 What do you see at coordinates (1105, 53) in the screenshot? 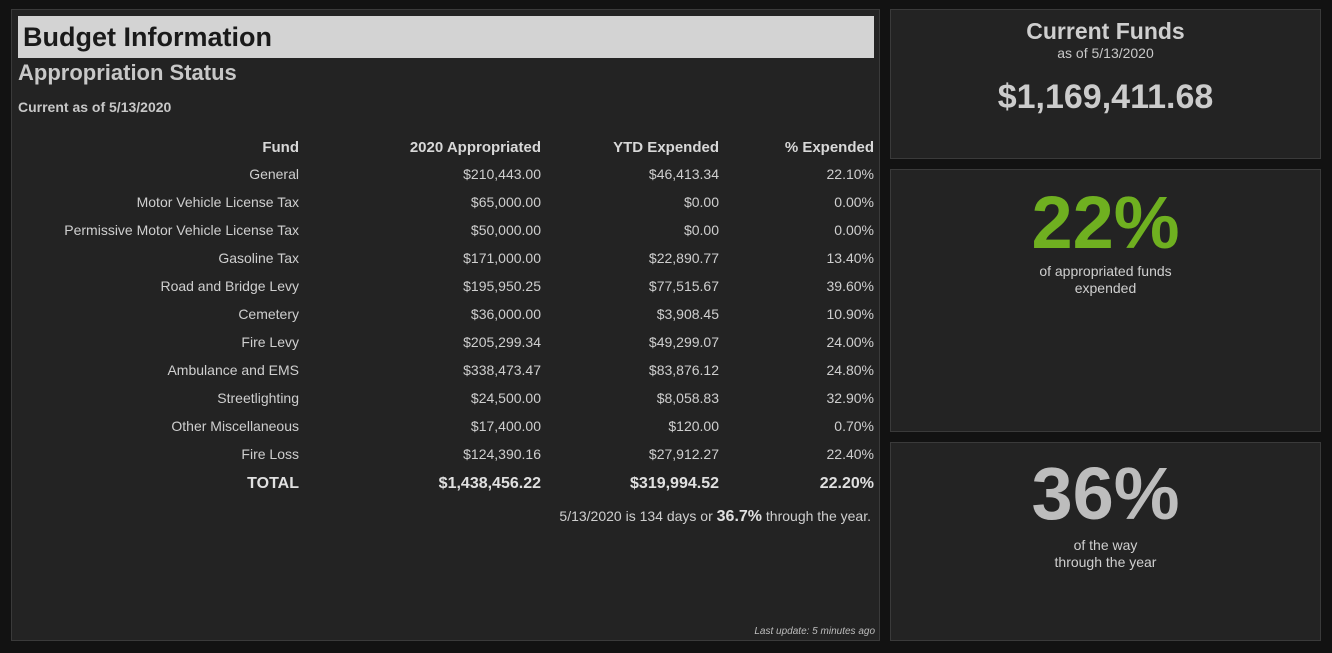
I see `current-funds-date: as of 5/13/2020` at bounding box center [1105, 53].